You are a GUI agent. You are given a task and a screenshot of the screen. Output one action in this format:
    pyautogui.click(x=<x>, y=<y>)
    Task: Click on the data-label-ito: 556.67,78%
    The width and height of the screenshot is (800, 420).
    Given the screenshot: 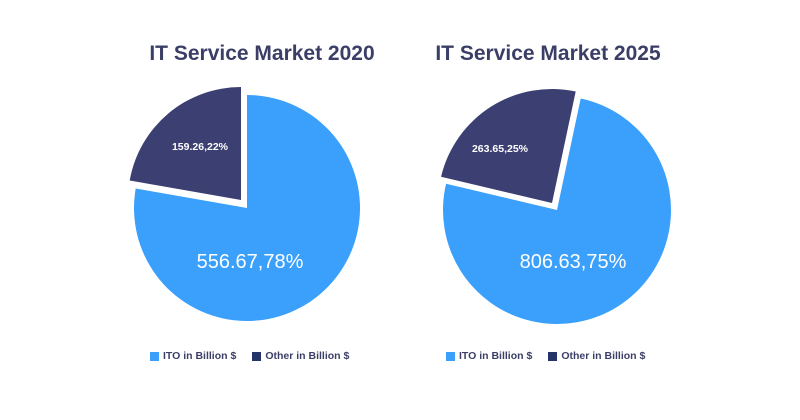 What is the action you would take?
    pyautogui.click(x=250, y=262)
    